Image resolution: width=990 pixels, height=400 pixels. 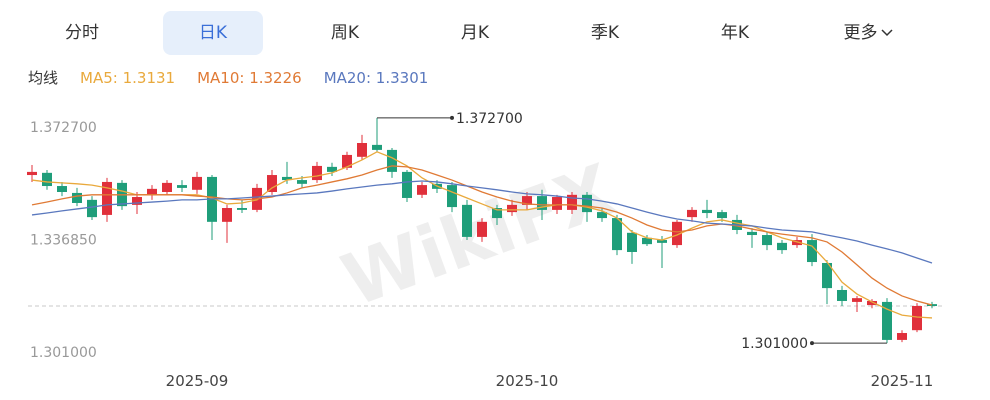 I want to click on legend-entry: MA5: 1.3131, so click(x=128, y=78).